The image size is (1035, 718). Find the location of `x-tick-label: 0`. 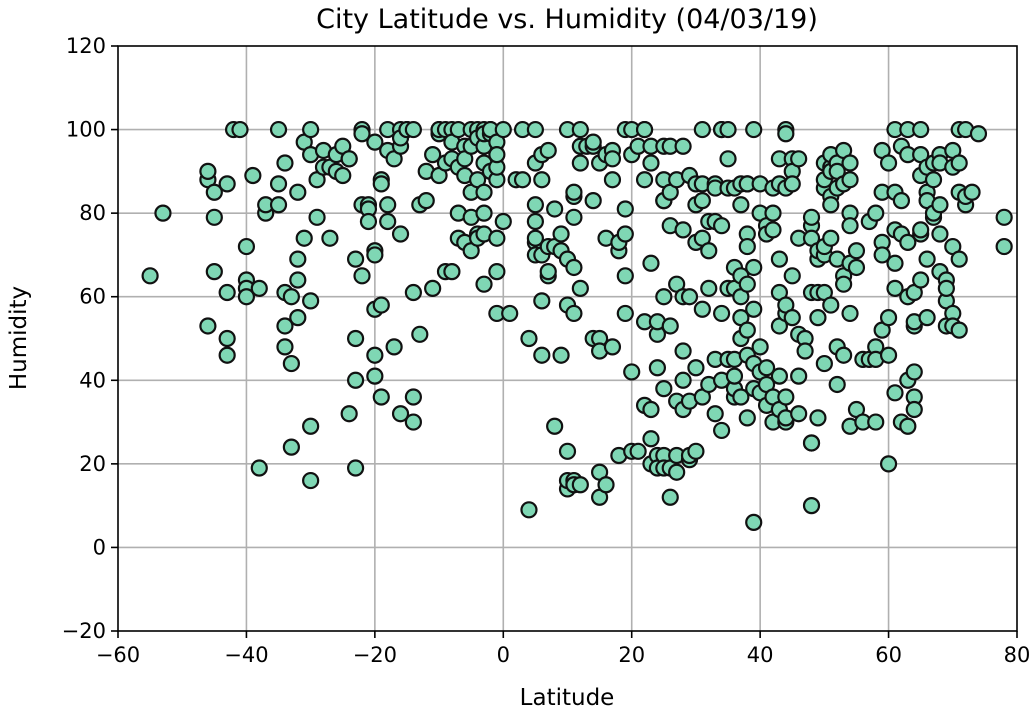

x-tick-label: 0 is located at coordinates (503, 655).